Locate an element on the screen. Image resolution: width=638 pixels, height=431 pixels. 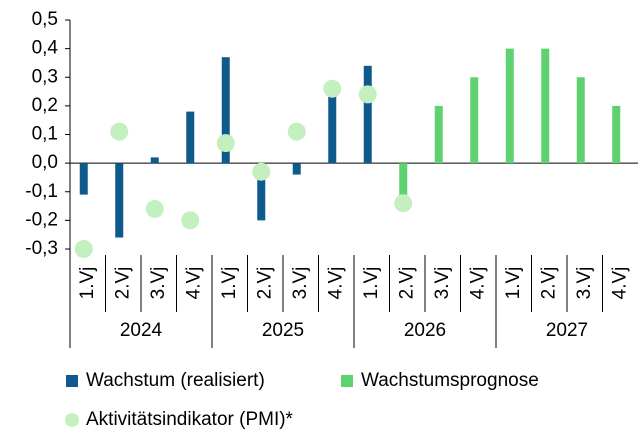
y-tick-label: 0,4 is located at coordinates (45, 48).